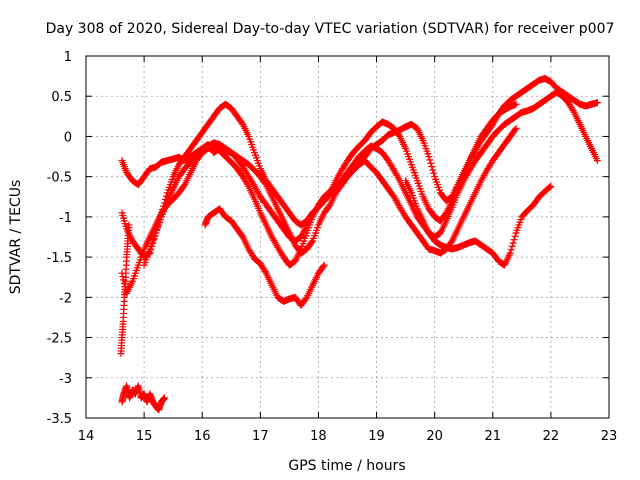 Image resolution: width=640 pixels, height=480 pixels. Describe the element at coordinates (59, 178) in the screenshot. I see `y-tick-label: -0.5` at that location.